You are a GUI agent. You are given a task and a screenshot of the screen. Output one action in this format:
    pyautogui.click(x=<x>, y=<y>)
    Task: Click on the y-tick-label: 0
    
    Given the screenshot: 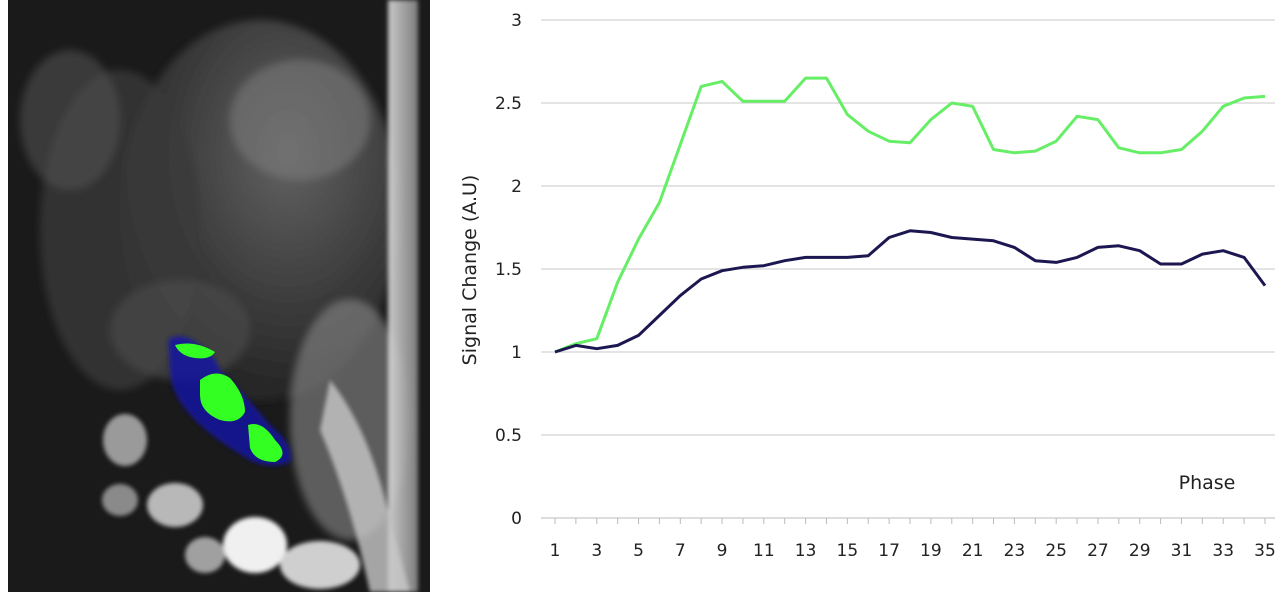 What is the action you would take?
    pyautogui.click(x=516, y=519)
    